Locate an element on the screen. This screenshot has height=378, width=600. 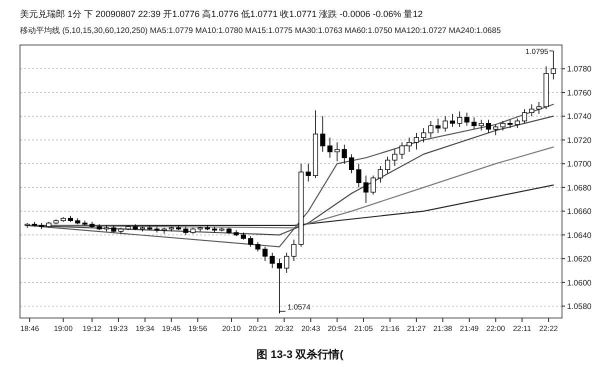
y-tick-label: 1.0580 is located at coordinates (579, 307).